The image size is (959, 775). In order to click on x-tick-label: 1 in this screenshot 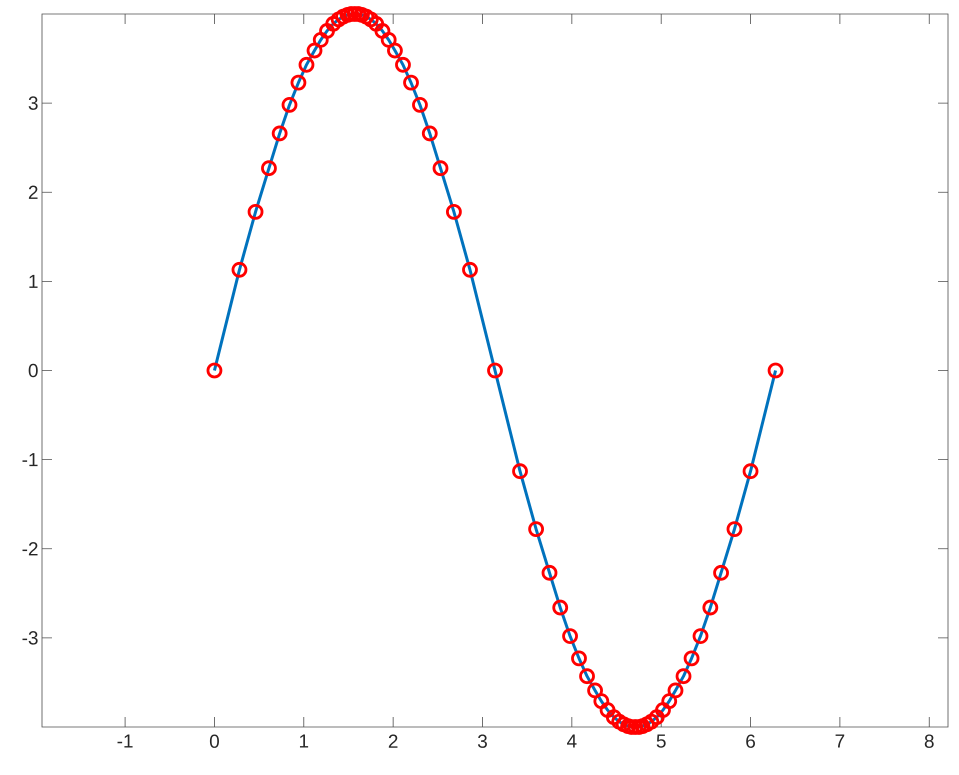, I will do `click(304, 741)`.